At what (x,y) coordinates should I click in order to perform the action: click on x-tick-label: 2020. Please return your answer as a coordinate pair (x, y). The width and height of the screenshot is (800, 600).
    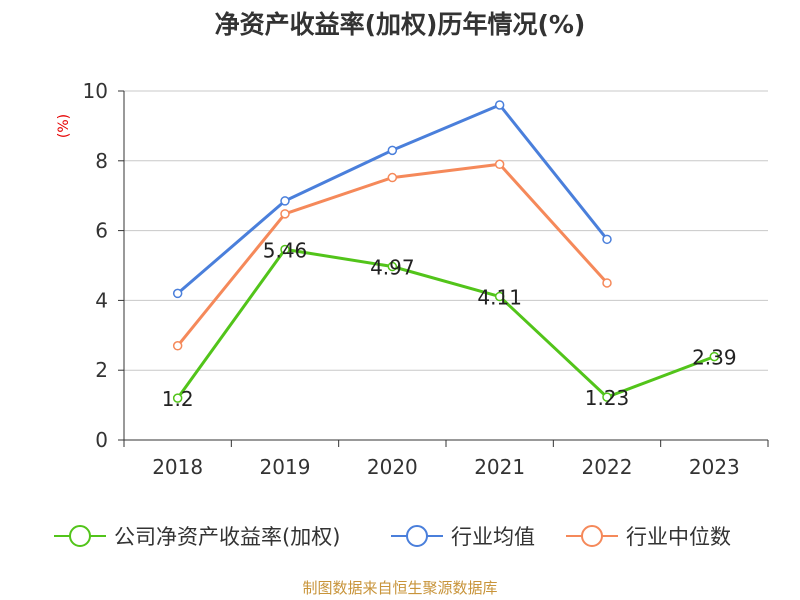
    Looking at the image, I should click on (392, 467).